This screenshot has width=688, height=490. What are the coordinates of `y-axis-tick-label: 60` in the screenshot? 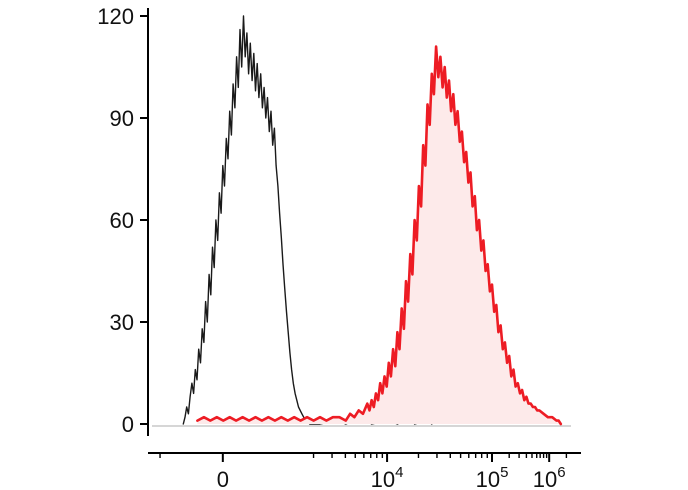 It's located at (122, 220).